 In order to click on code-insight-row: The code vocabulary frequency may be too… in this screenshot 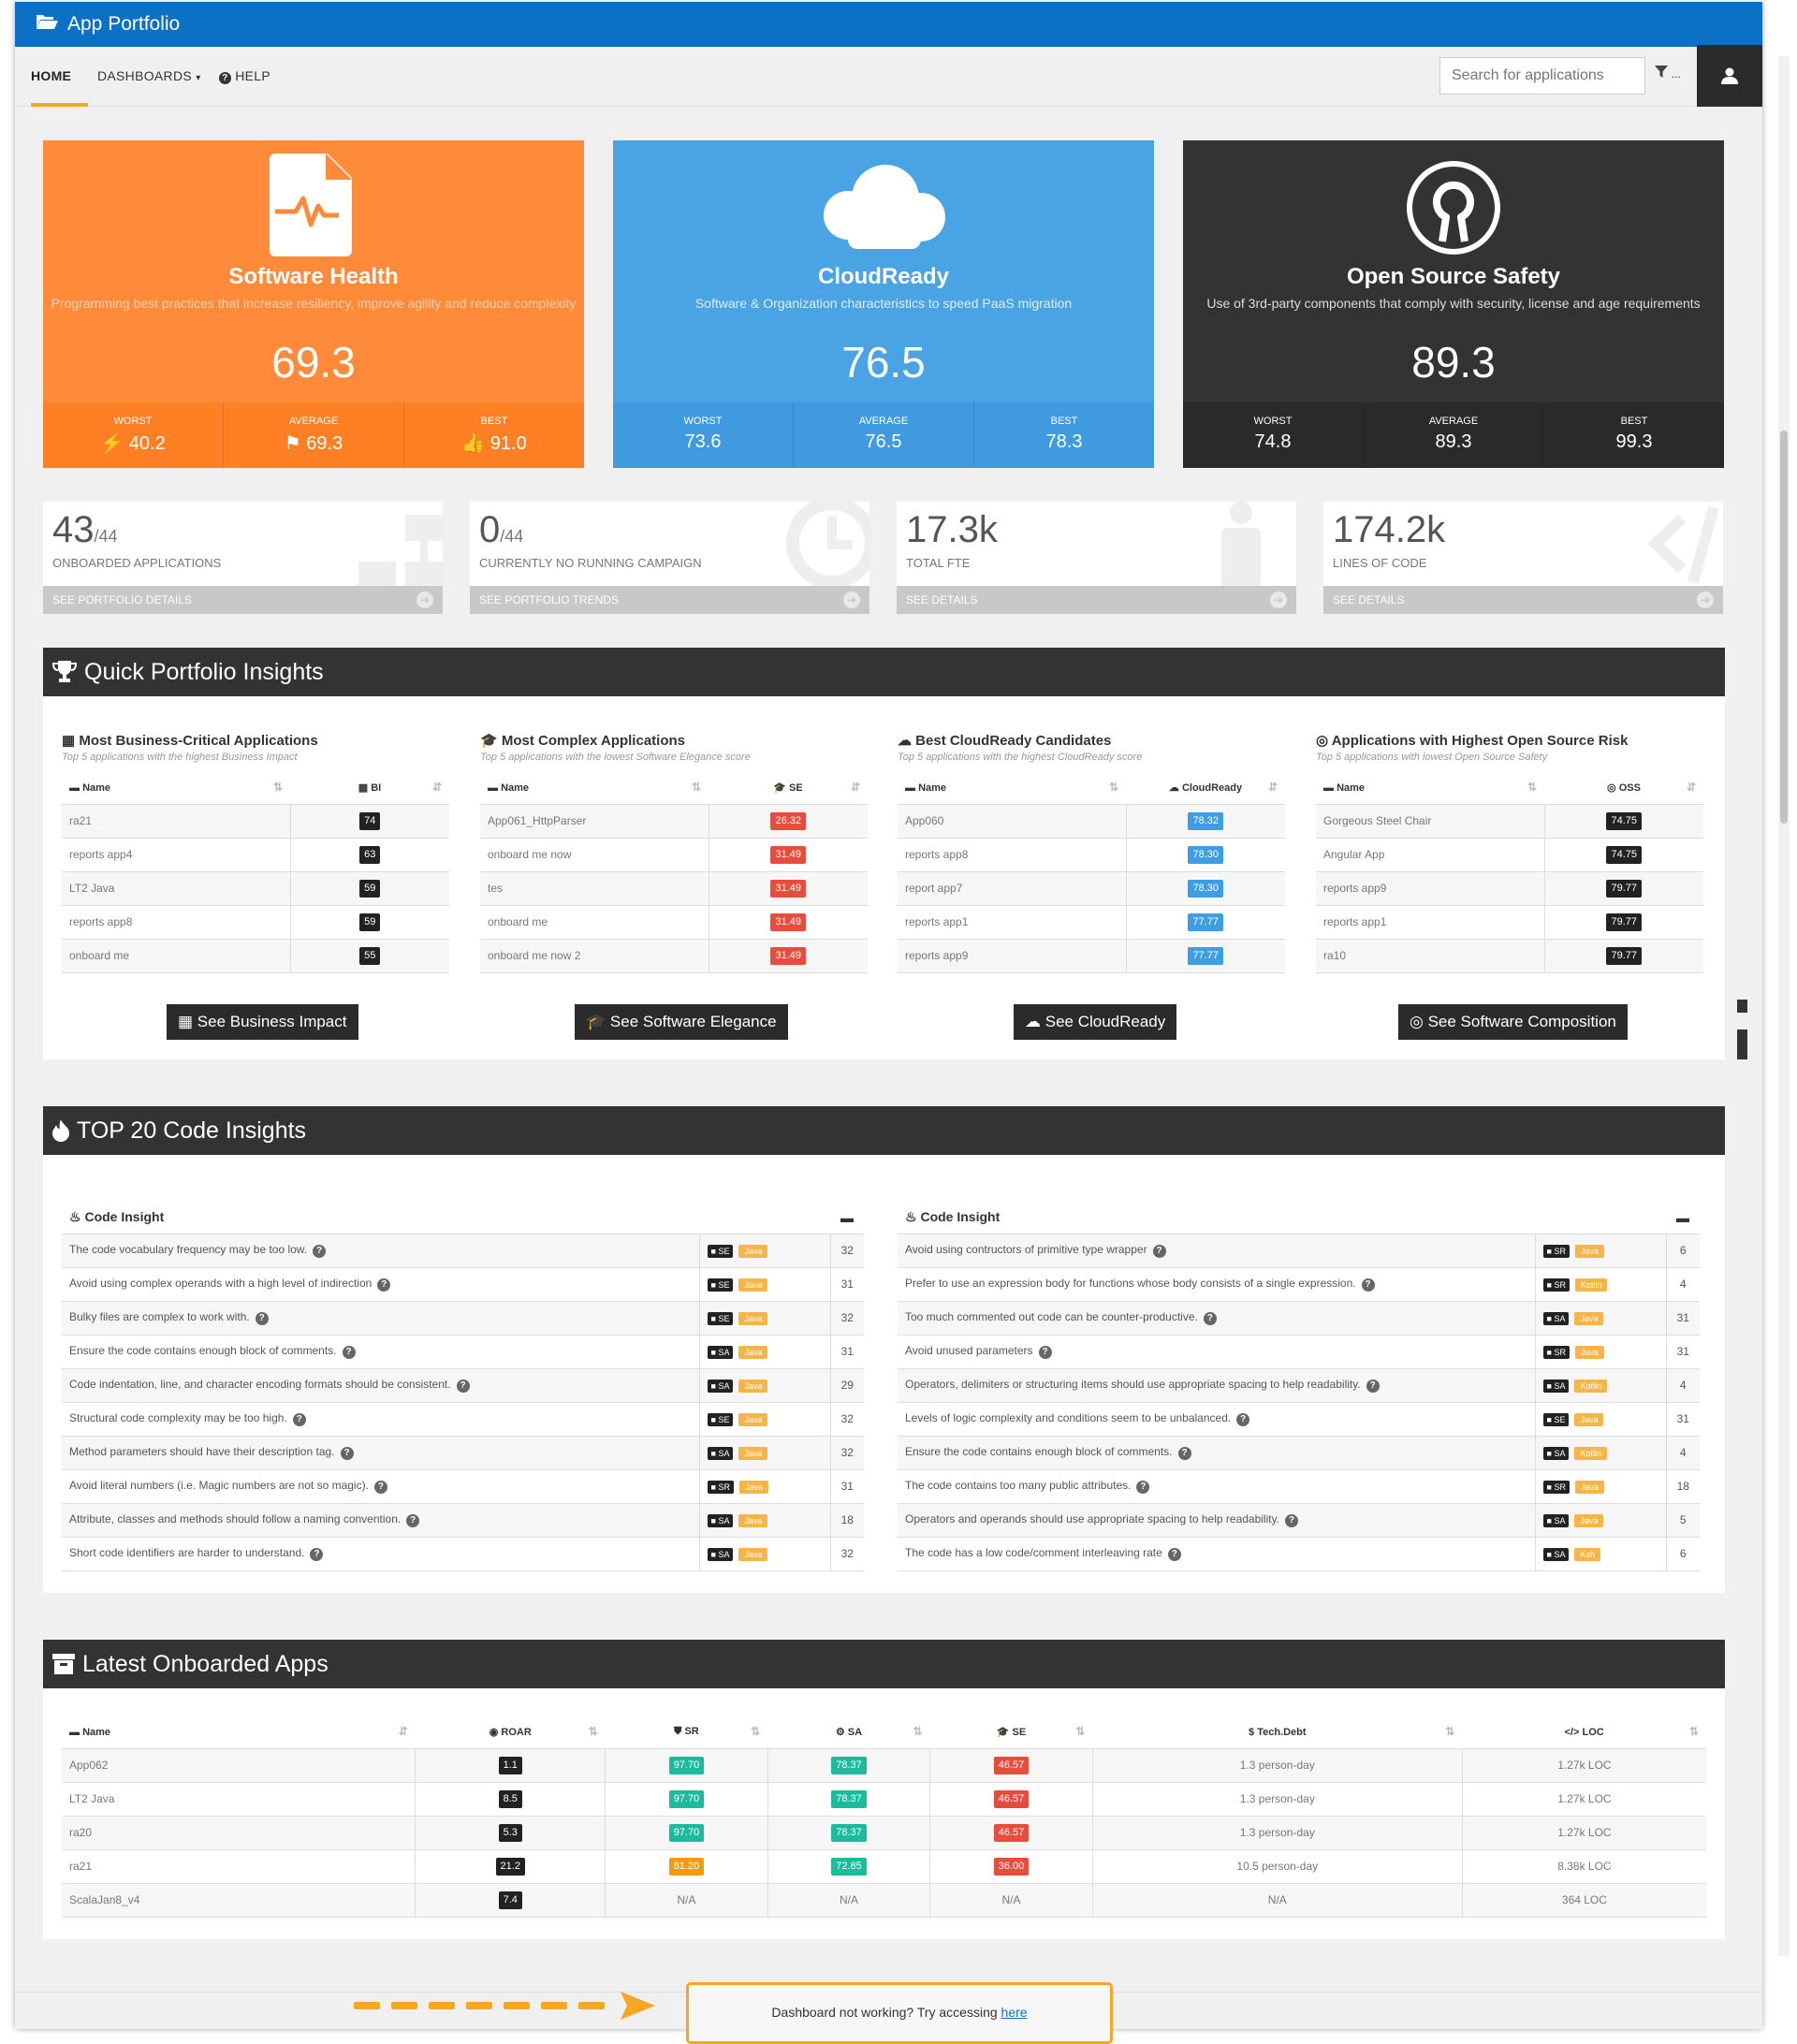, I will do `click(463, 1251)`.